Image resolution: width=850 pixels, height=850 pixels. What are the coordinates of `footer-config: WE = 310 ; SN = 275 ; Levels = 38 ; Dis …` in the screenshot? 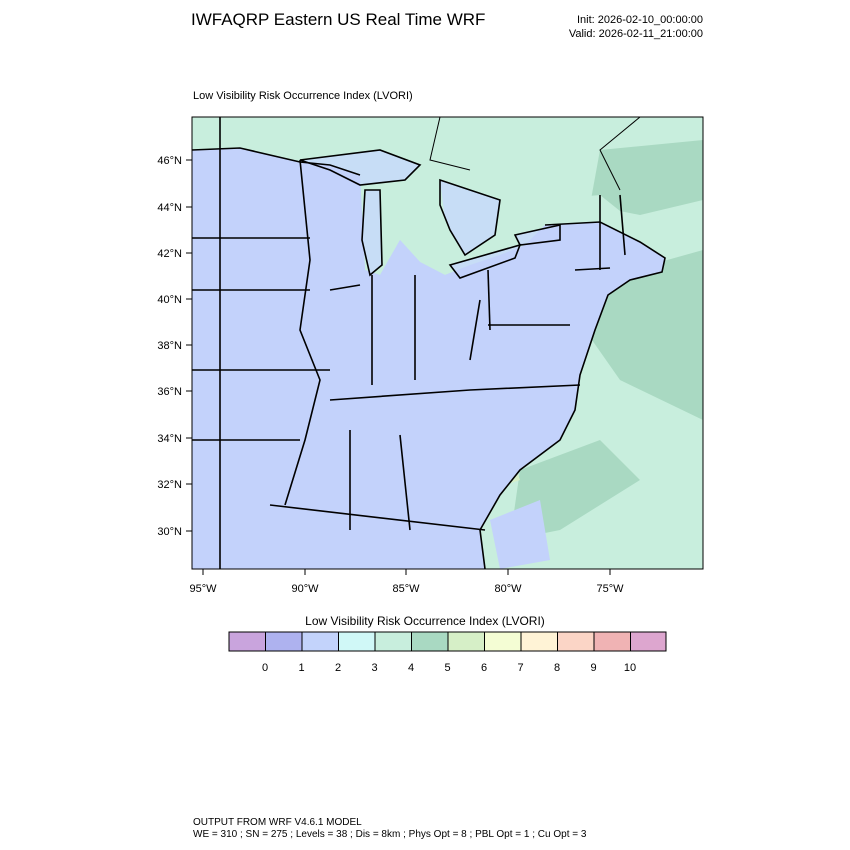 It's located at (390, 834).